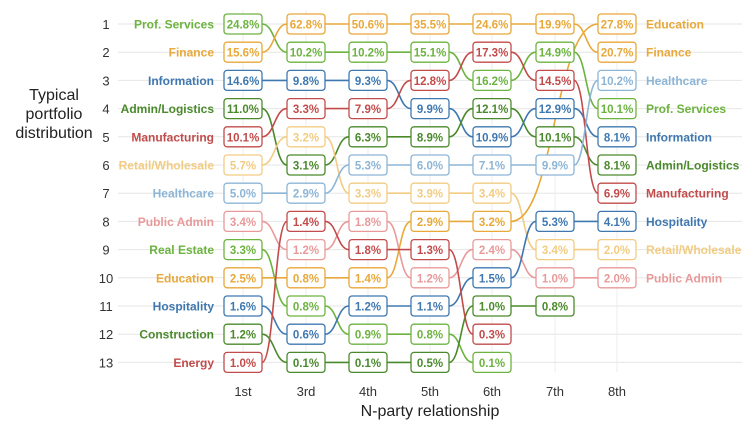 Image resolution: width=750 pixels, height=428 pixels. What do you see at coordinates (492, 195) in the screenshot?
I see `value-label: 3.4%` at bounding box center [492, 195].